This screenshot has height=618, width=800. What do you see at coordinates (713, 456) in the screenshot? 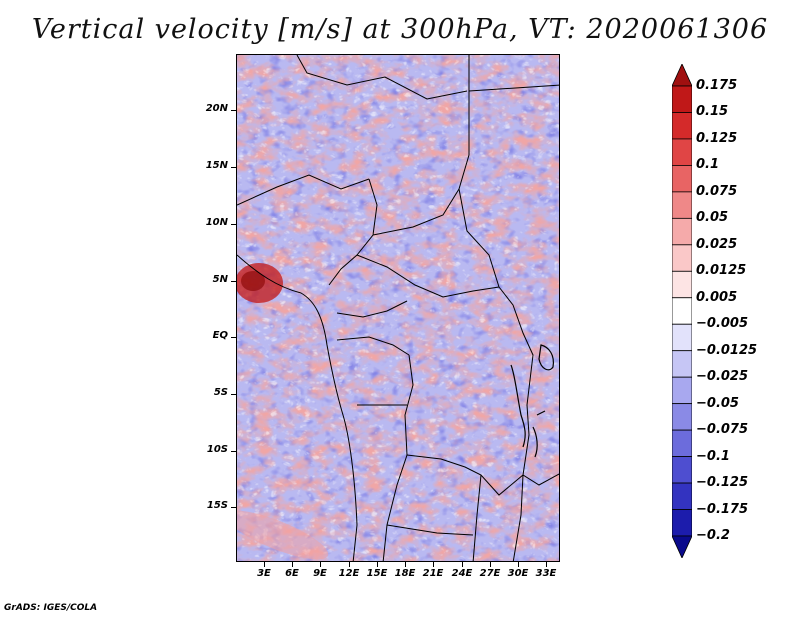
I see `colorbar-label: −0.1` at bounding box center [713, 456].